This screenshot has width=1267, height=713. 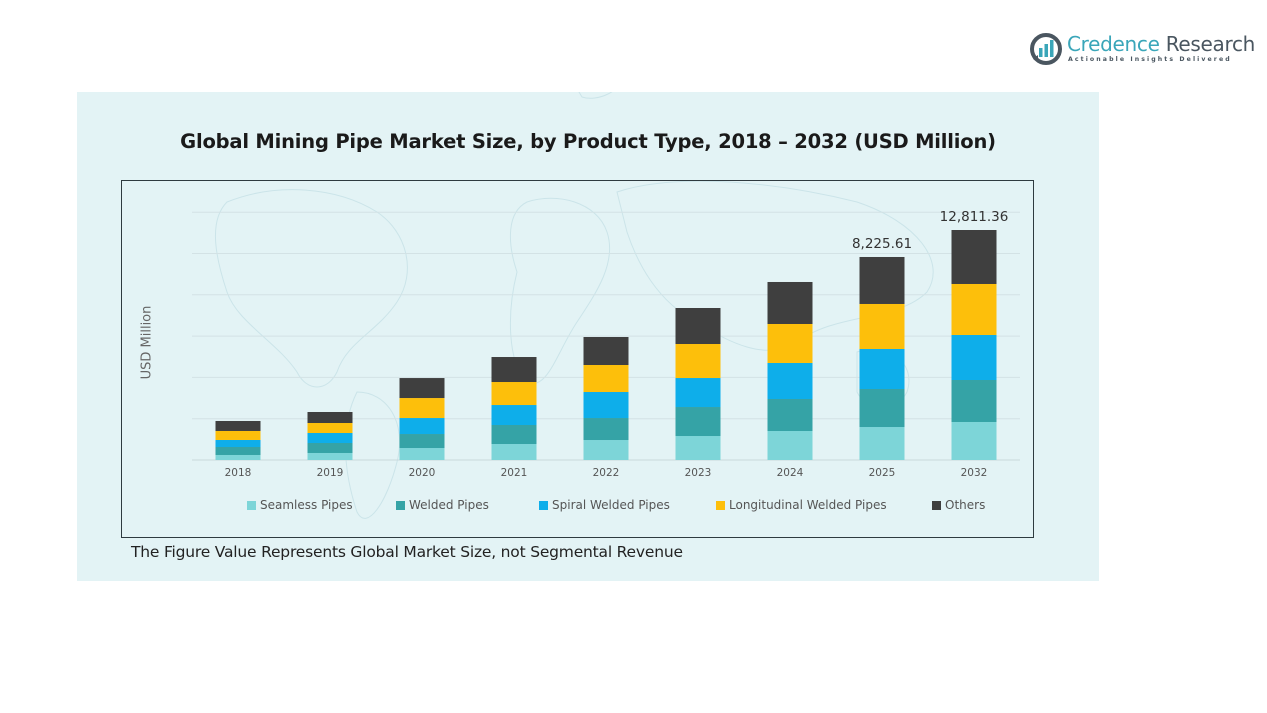 I want to click on legend-item-spiral-welded-pipes: Spiral Welded Pipes, so click(x=604, y=505).